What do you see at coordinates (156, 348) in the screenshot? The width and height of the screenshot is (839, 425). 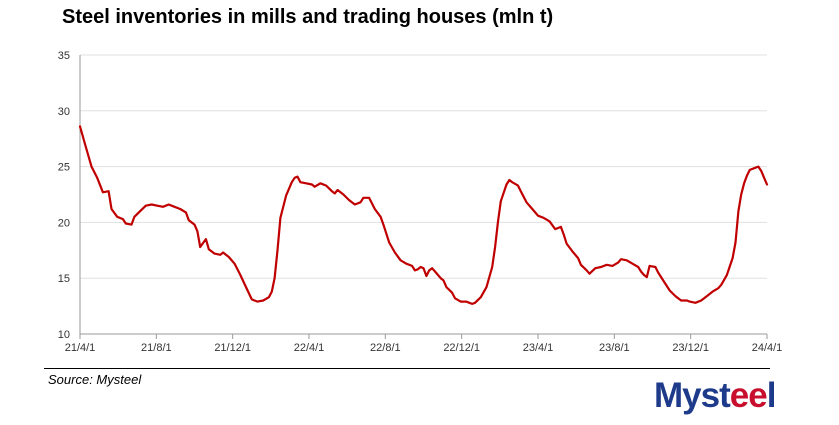 I see `x-tick-label: 21/8/1` at bounding box center [156, 348].